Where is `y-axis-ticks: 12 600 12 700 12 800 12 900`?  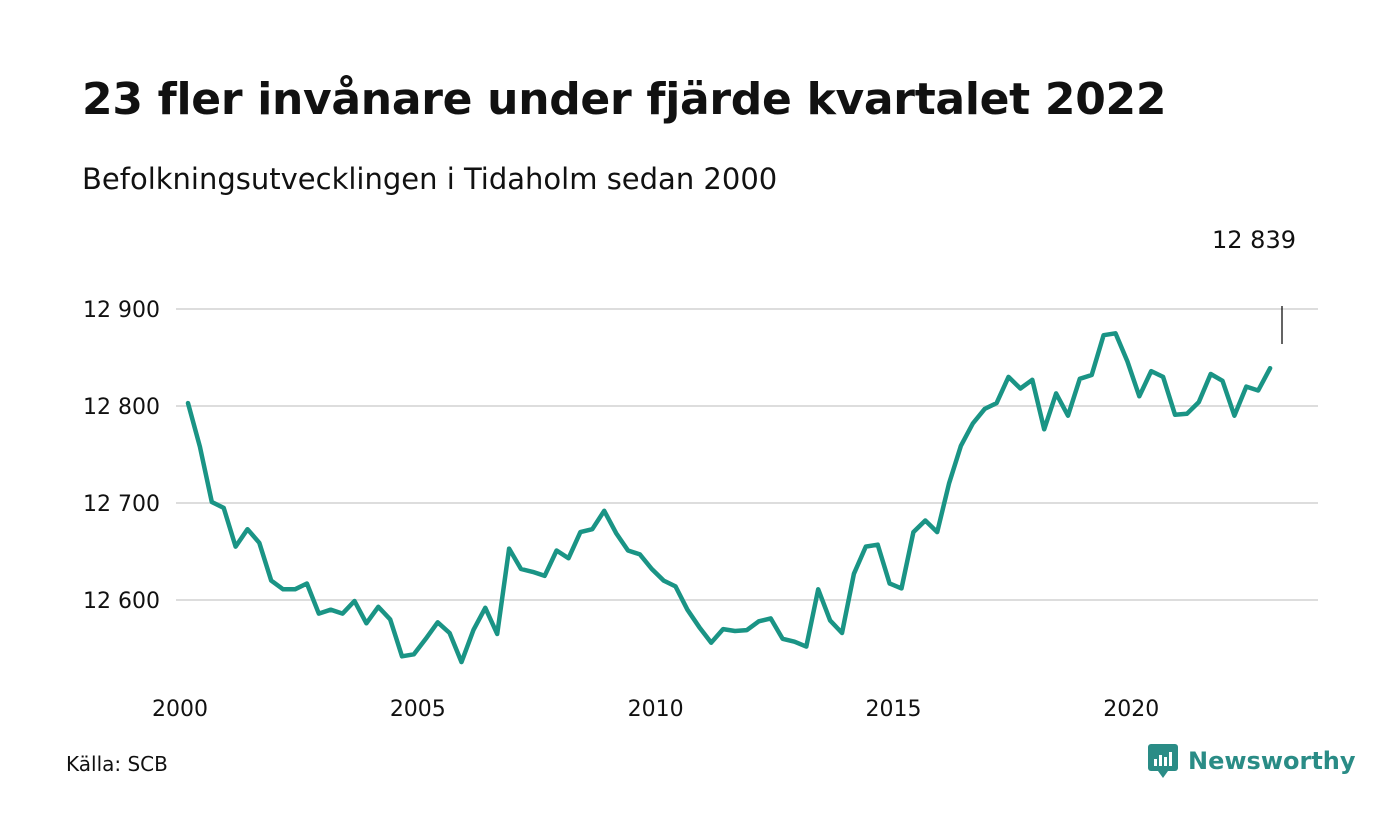
y-axis-ticks: 12 600 12 700 12 800 12 900 is located at coordinates (121, 456).